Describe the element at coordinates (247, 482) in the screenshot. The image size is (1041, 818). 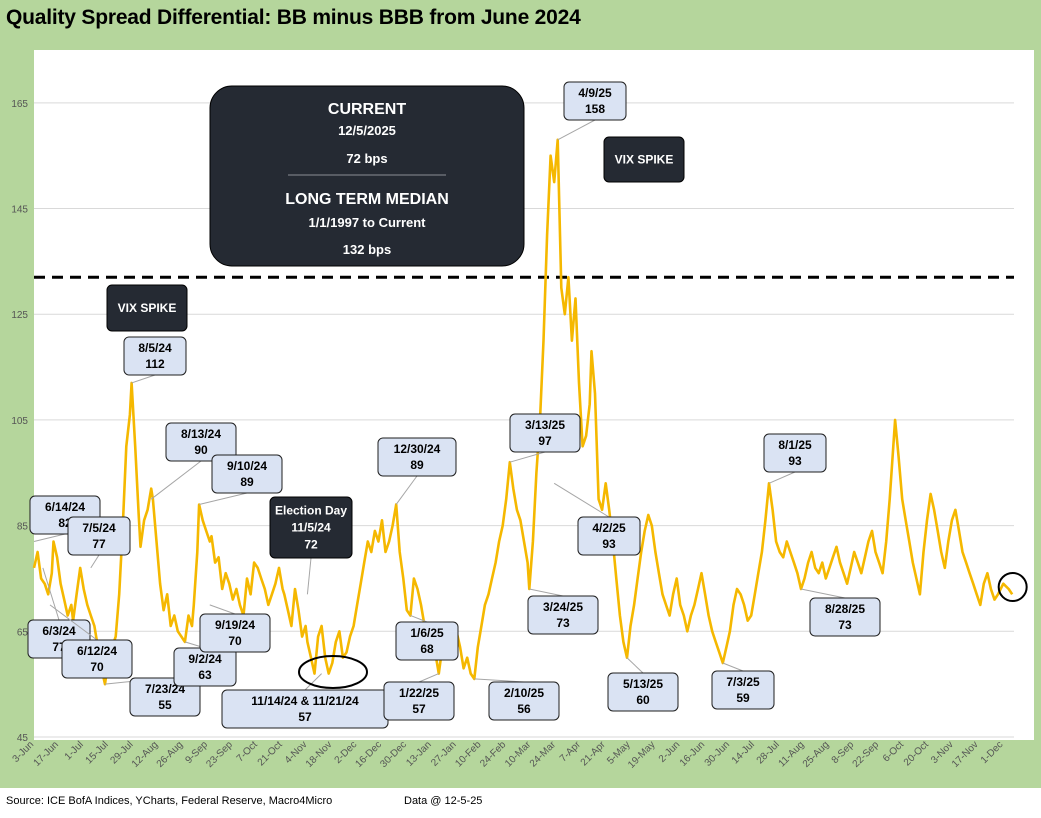
I see `callout-value: 89` at that location.